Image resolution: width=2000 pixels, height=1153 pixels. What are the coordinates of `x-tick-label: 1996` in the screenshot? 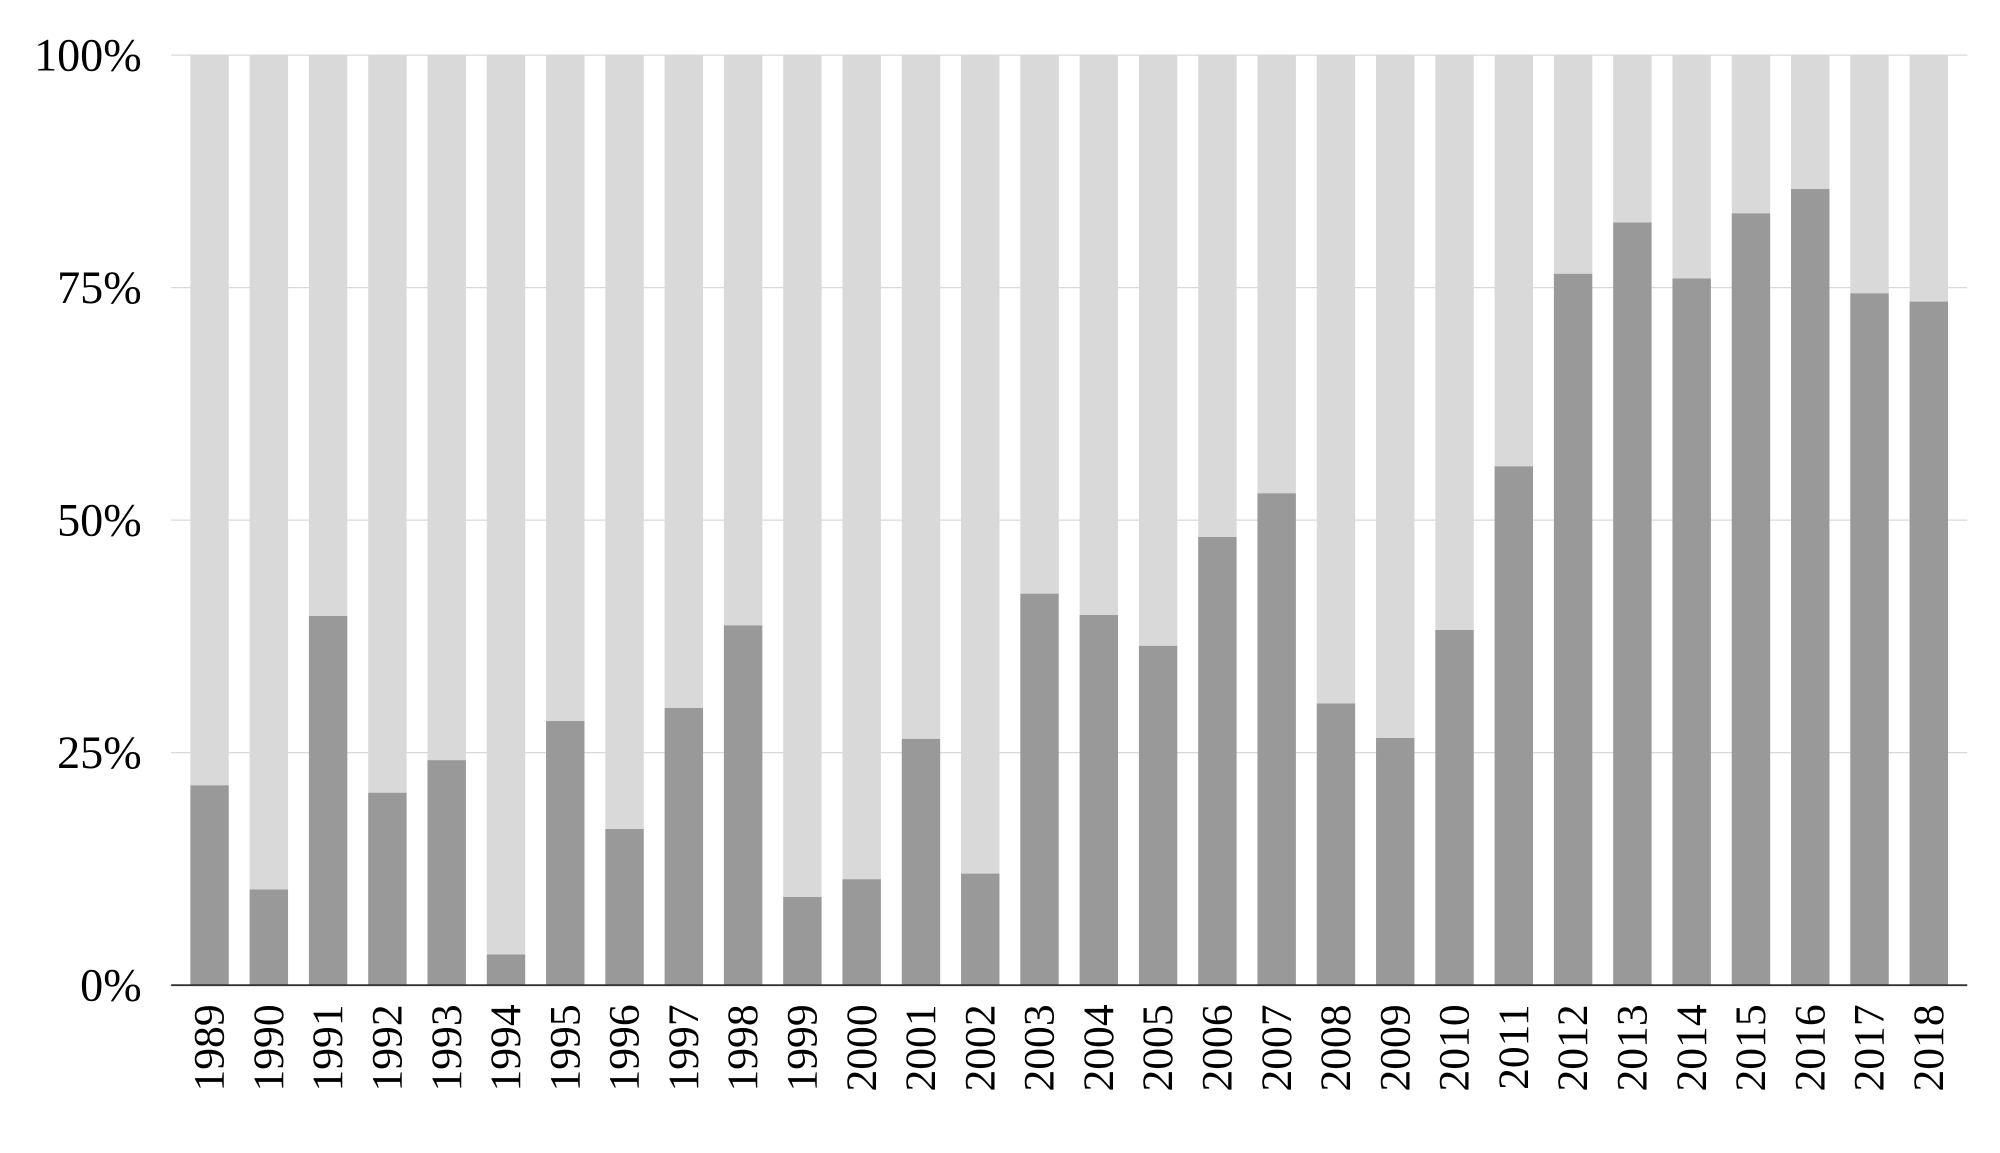 It's located at (625, 1047).